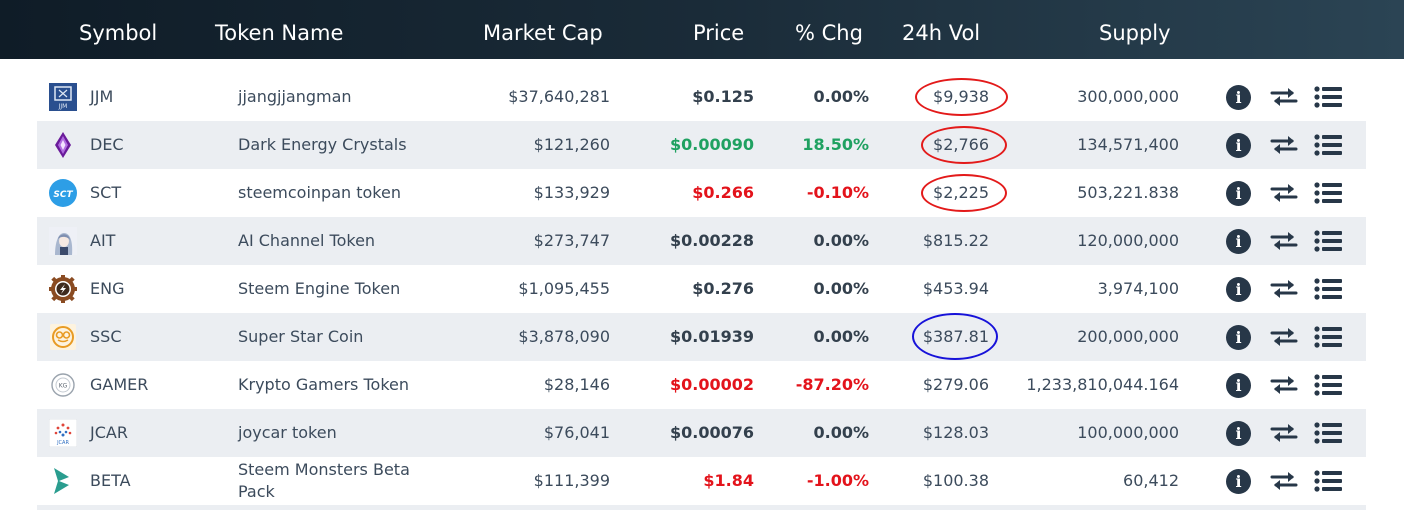 The image size is (1404, 510). I want to click on market-cap: $111,399, so click(571, 480).